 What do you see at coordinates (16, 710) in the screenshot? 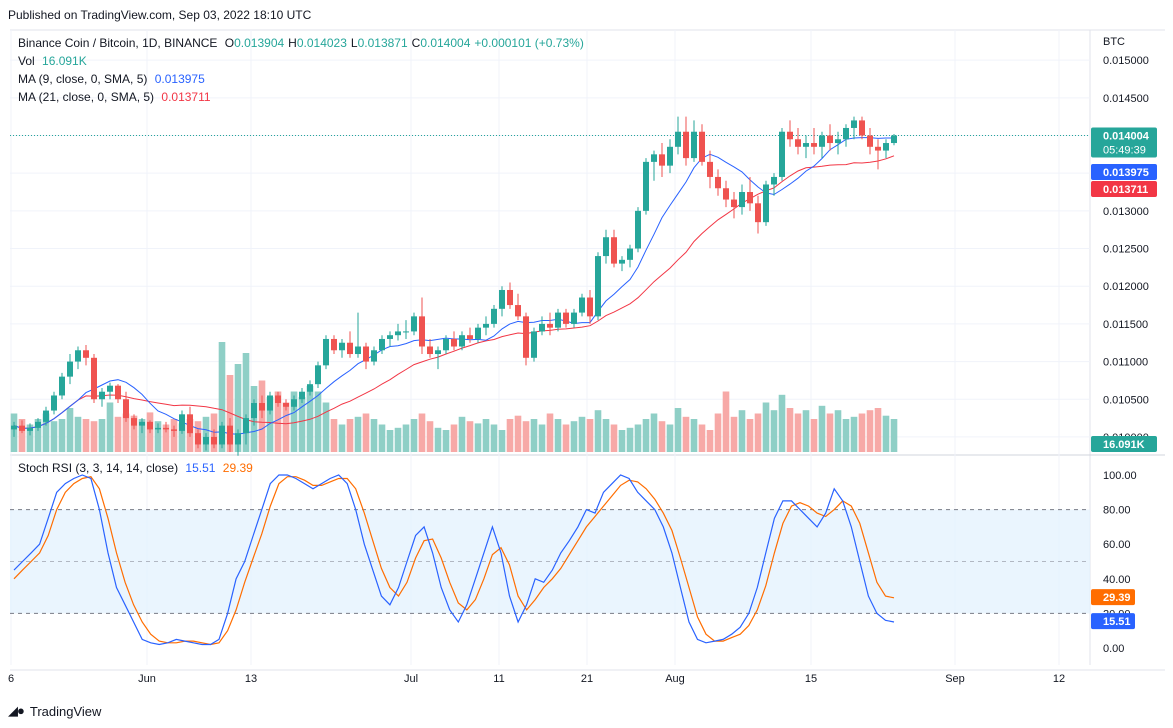
I see `tradingview-logo-icon: ◢●` at bounding box center [16, 710].